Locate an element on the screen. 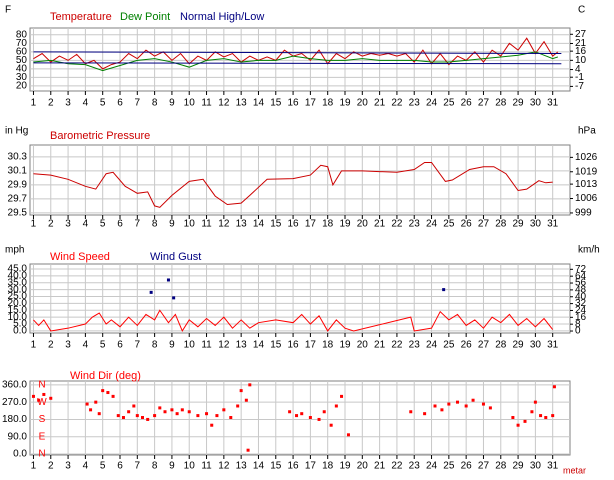  y-tick-label: 0.0 is located at coordinates (20, 454).